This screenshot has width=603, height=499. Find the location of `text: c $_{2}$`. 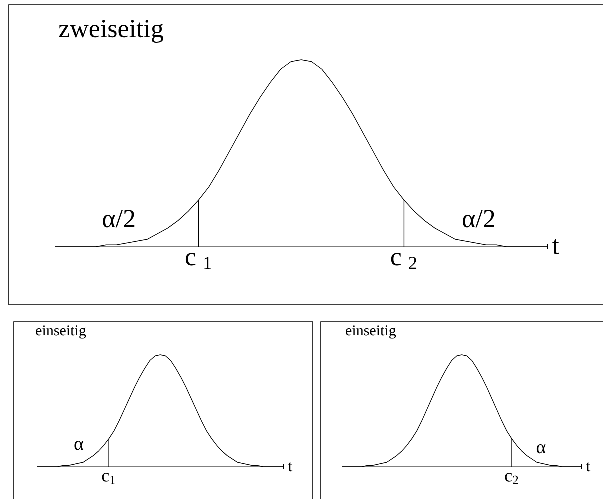

text: c $_{2}$ is located at coordinates (404, 261).